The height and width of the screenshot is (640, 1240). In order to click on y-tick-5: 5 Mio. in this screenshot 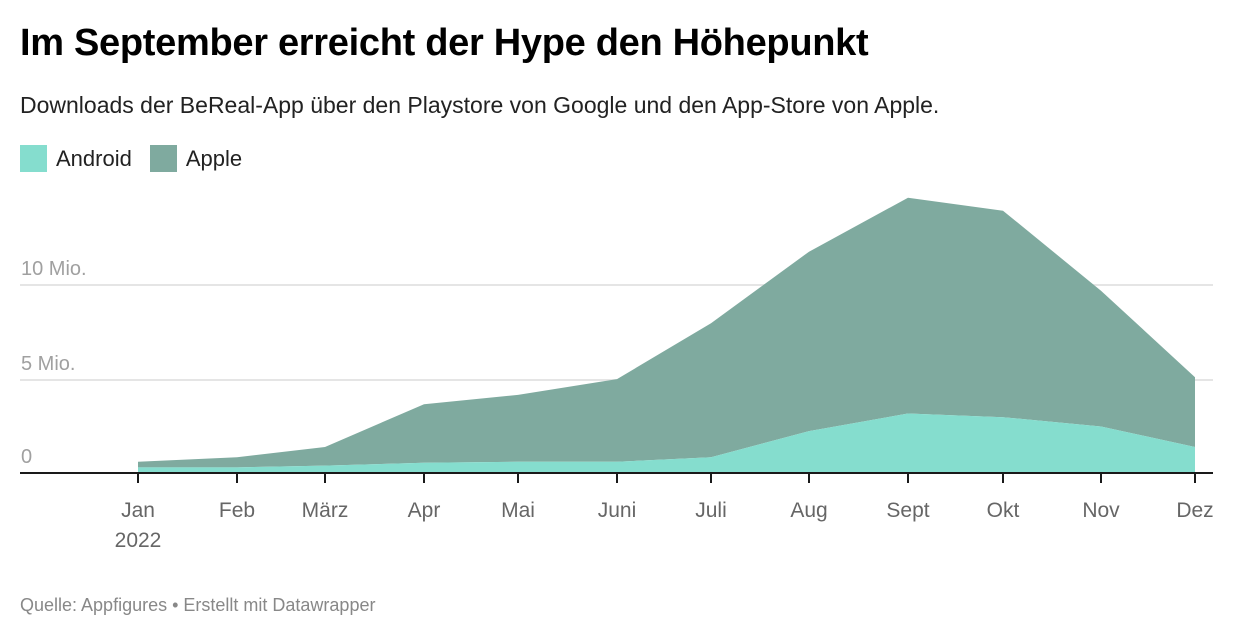, I will do `click(48, 364)`.